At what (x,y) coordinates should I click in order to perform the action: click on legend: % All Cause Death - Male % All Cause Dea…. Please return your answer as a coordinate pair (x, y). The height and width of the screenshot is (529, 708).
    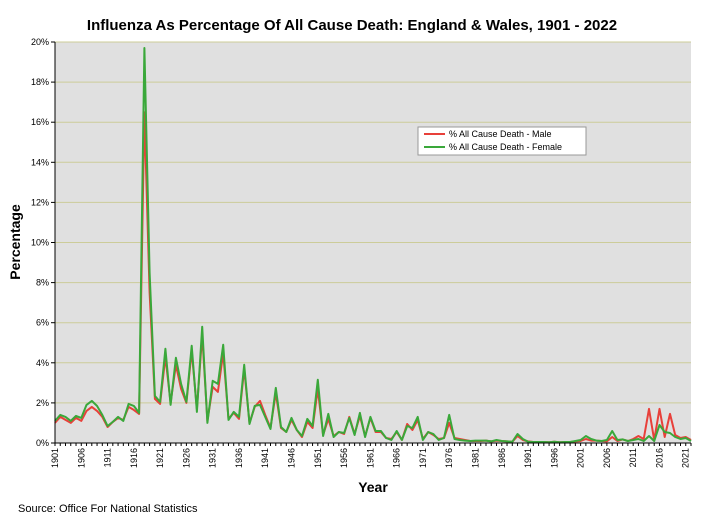
    Looking at the image, I should click on (502, 141).